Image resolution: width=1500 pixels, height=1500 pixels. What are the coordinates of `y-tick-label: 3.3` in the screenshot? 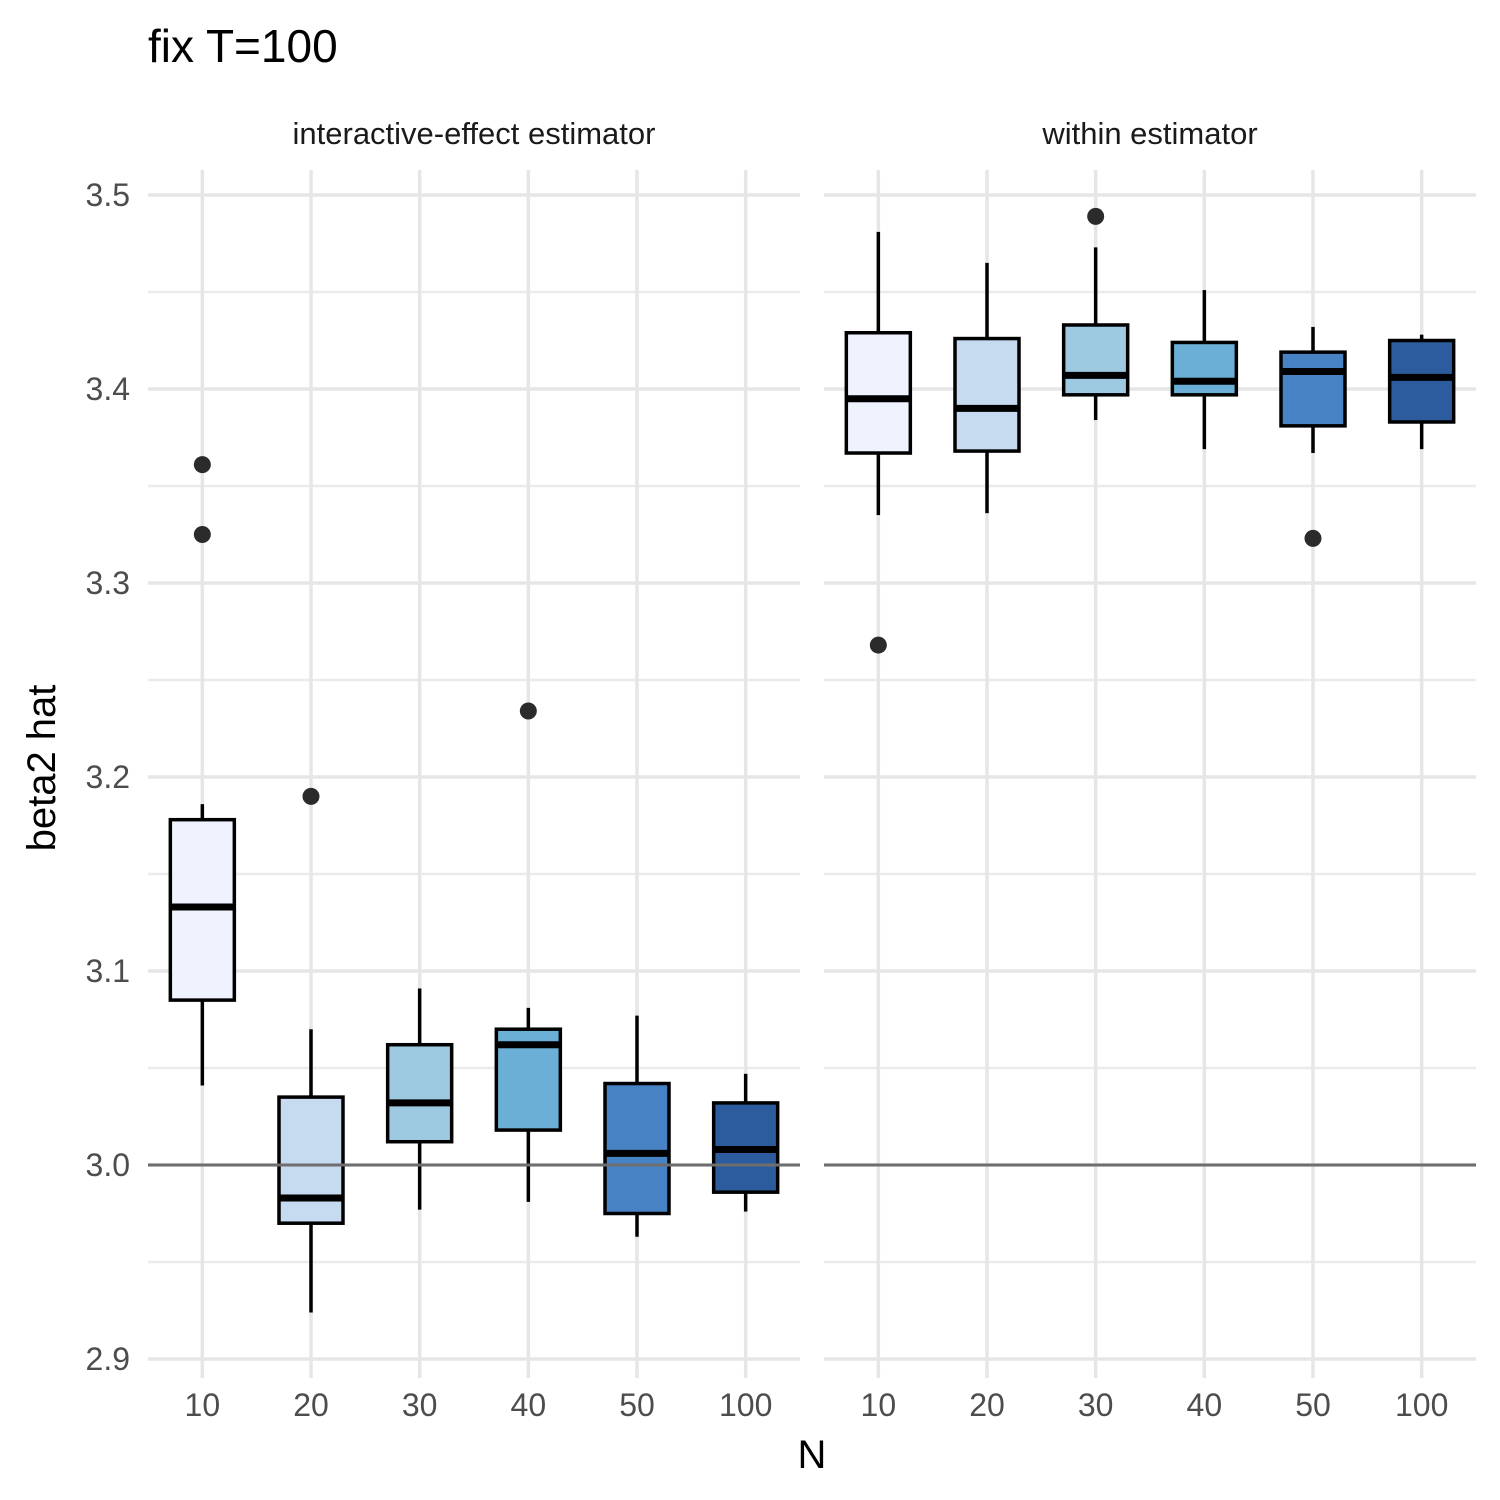 It's located at (108, 583).